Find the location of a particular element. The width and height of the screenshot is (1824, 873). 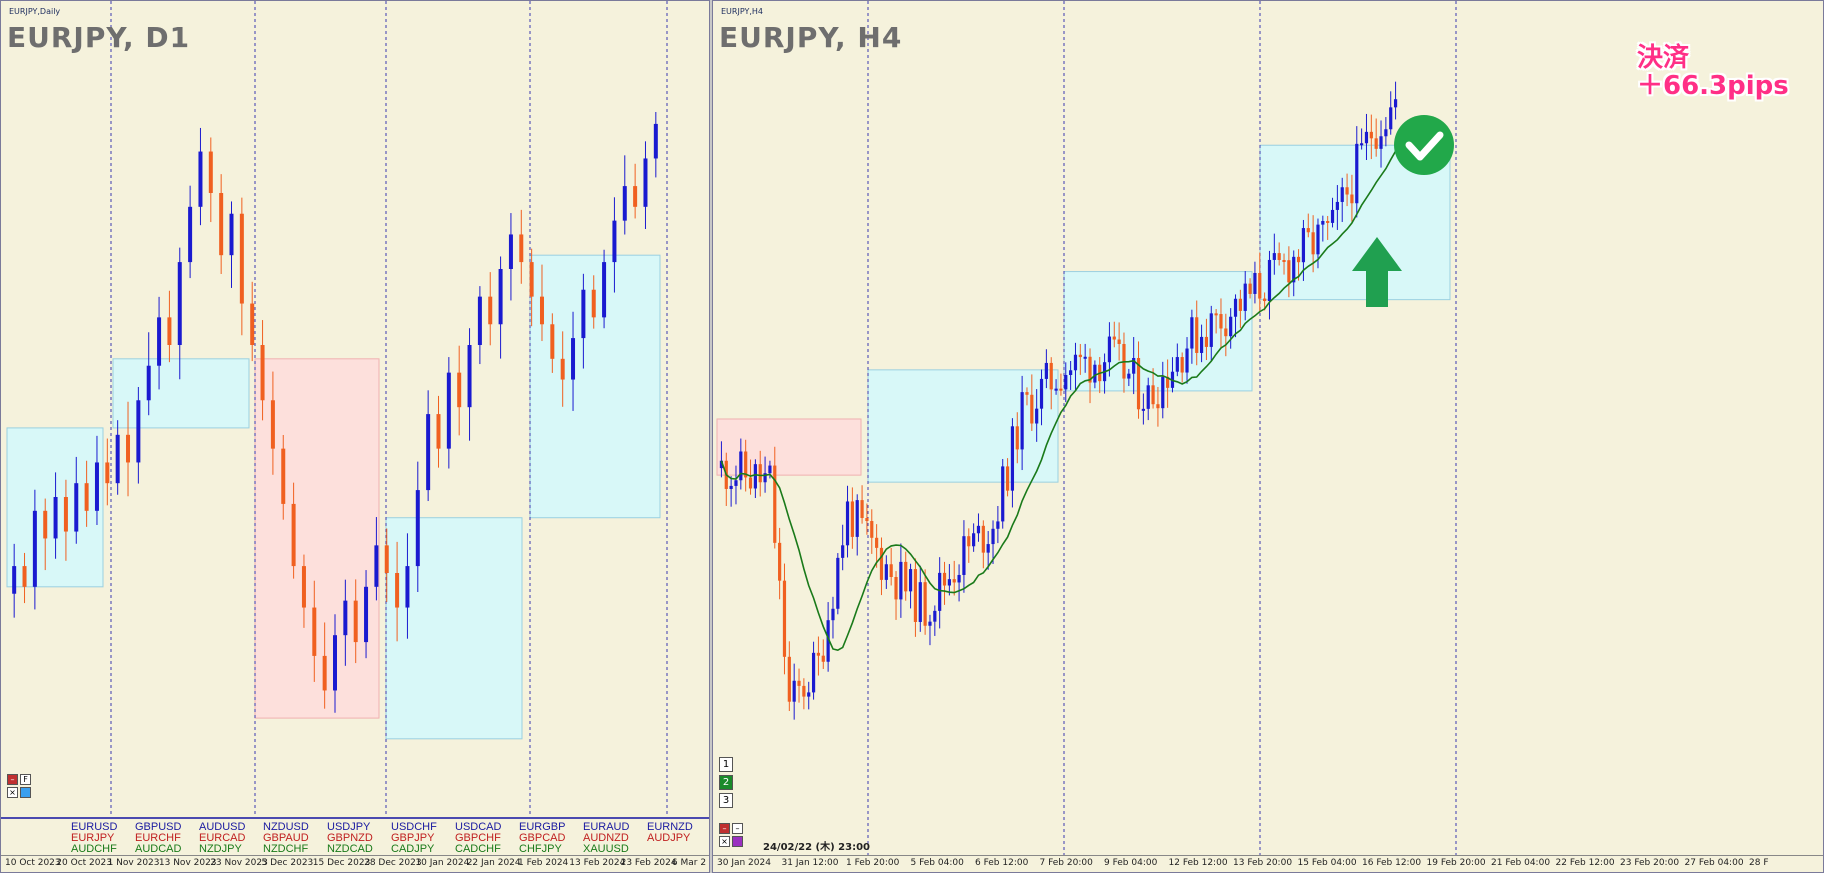

tf-button-1: 1 is located at coordinates (726, 764).